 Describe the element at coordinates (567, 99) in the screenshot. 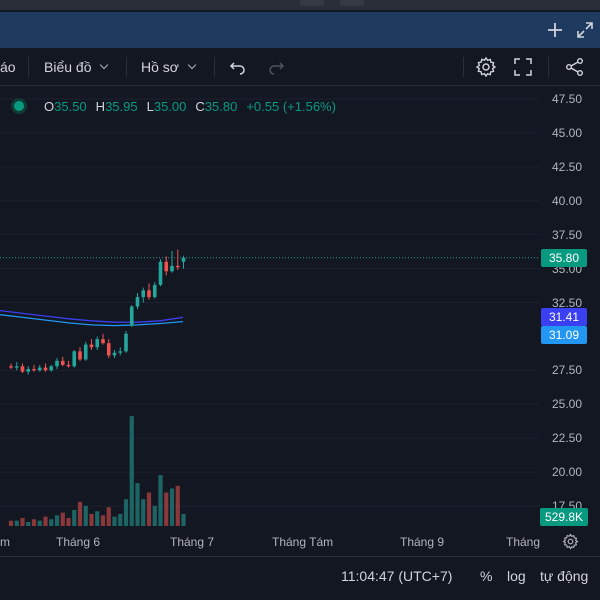

I see `price-tick: 47.50` at that location.